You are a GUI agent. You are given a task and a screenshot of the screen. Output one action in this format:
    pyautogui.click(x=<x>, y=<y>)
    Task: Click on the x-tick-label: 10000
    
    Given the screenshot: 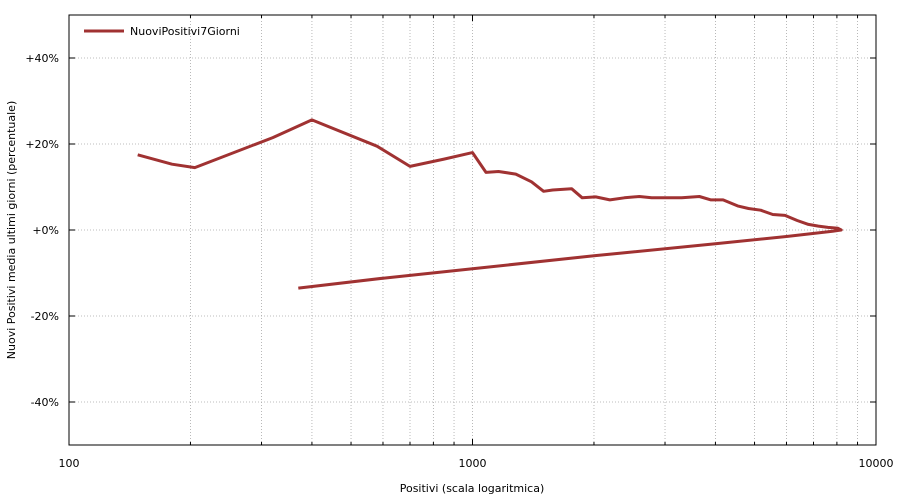 What is the action you would take?
    pyautogui.click(x=876, y=463)
    